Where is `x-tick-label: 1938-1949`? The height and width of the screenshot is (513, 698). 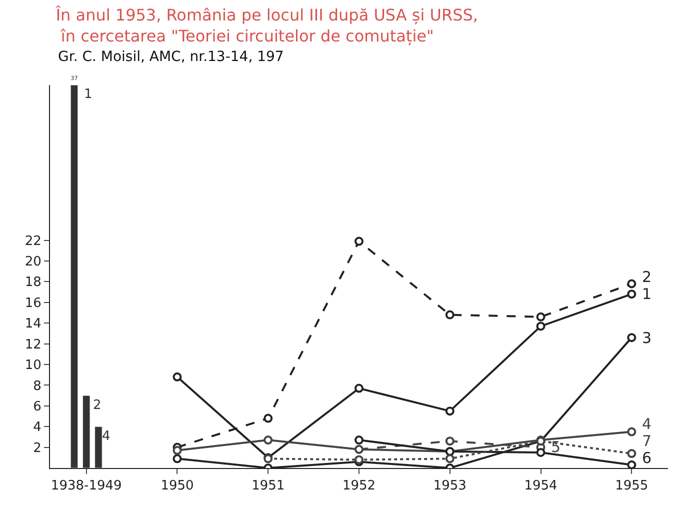 x-tick-label: 1938-1949 is located at coordinates (86, 486).